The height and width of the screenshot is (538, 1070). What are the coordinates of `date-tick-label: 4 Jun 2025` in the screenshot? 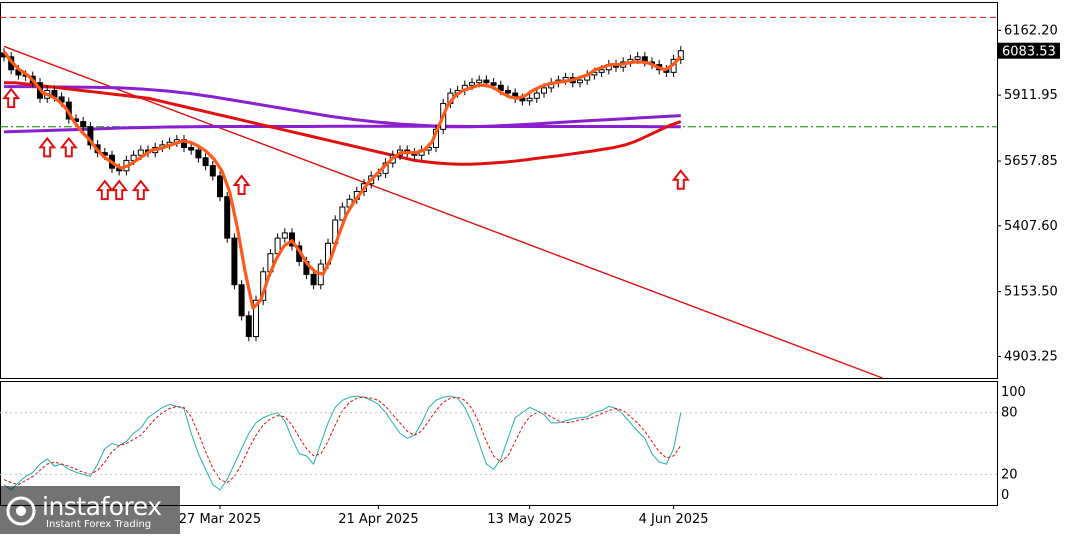 It's located at (674, 519).